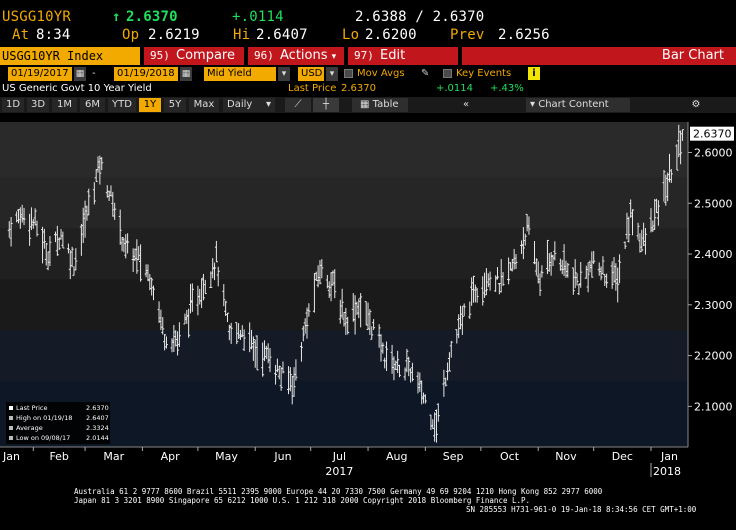  I want to click on frequency-label: Daily, so click(240, 104).